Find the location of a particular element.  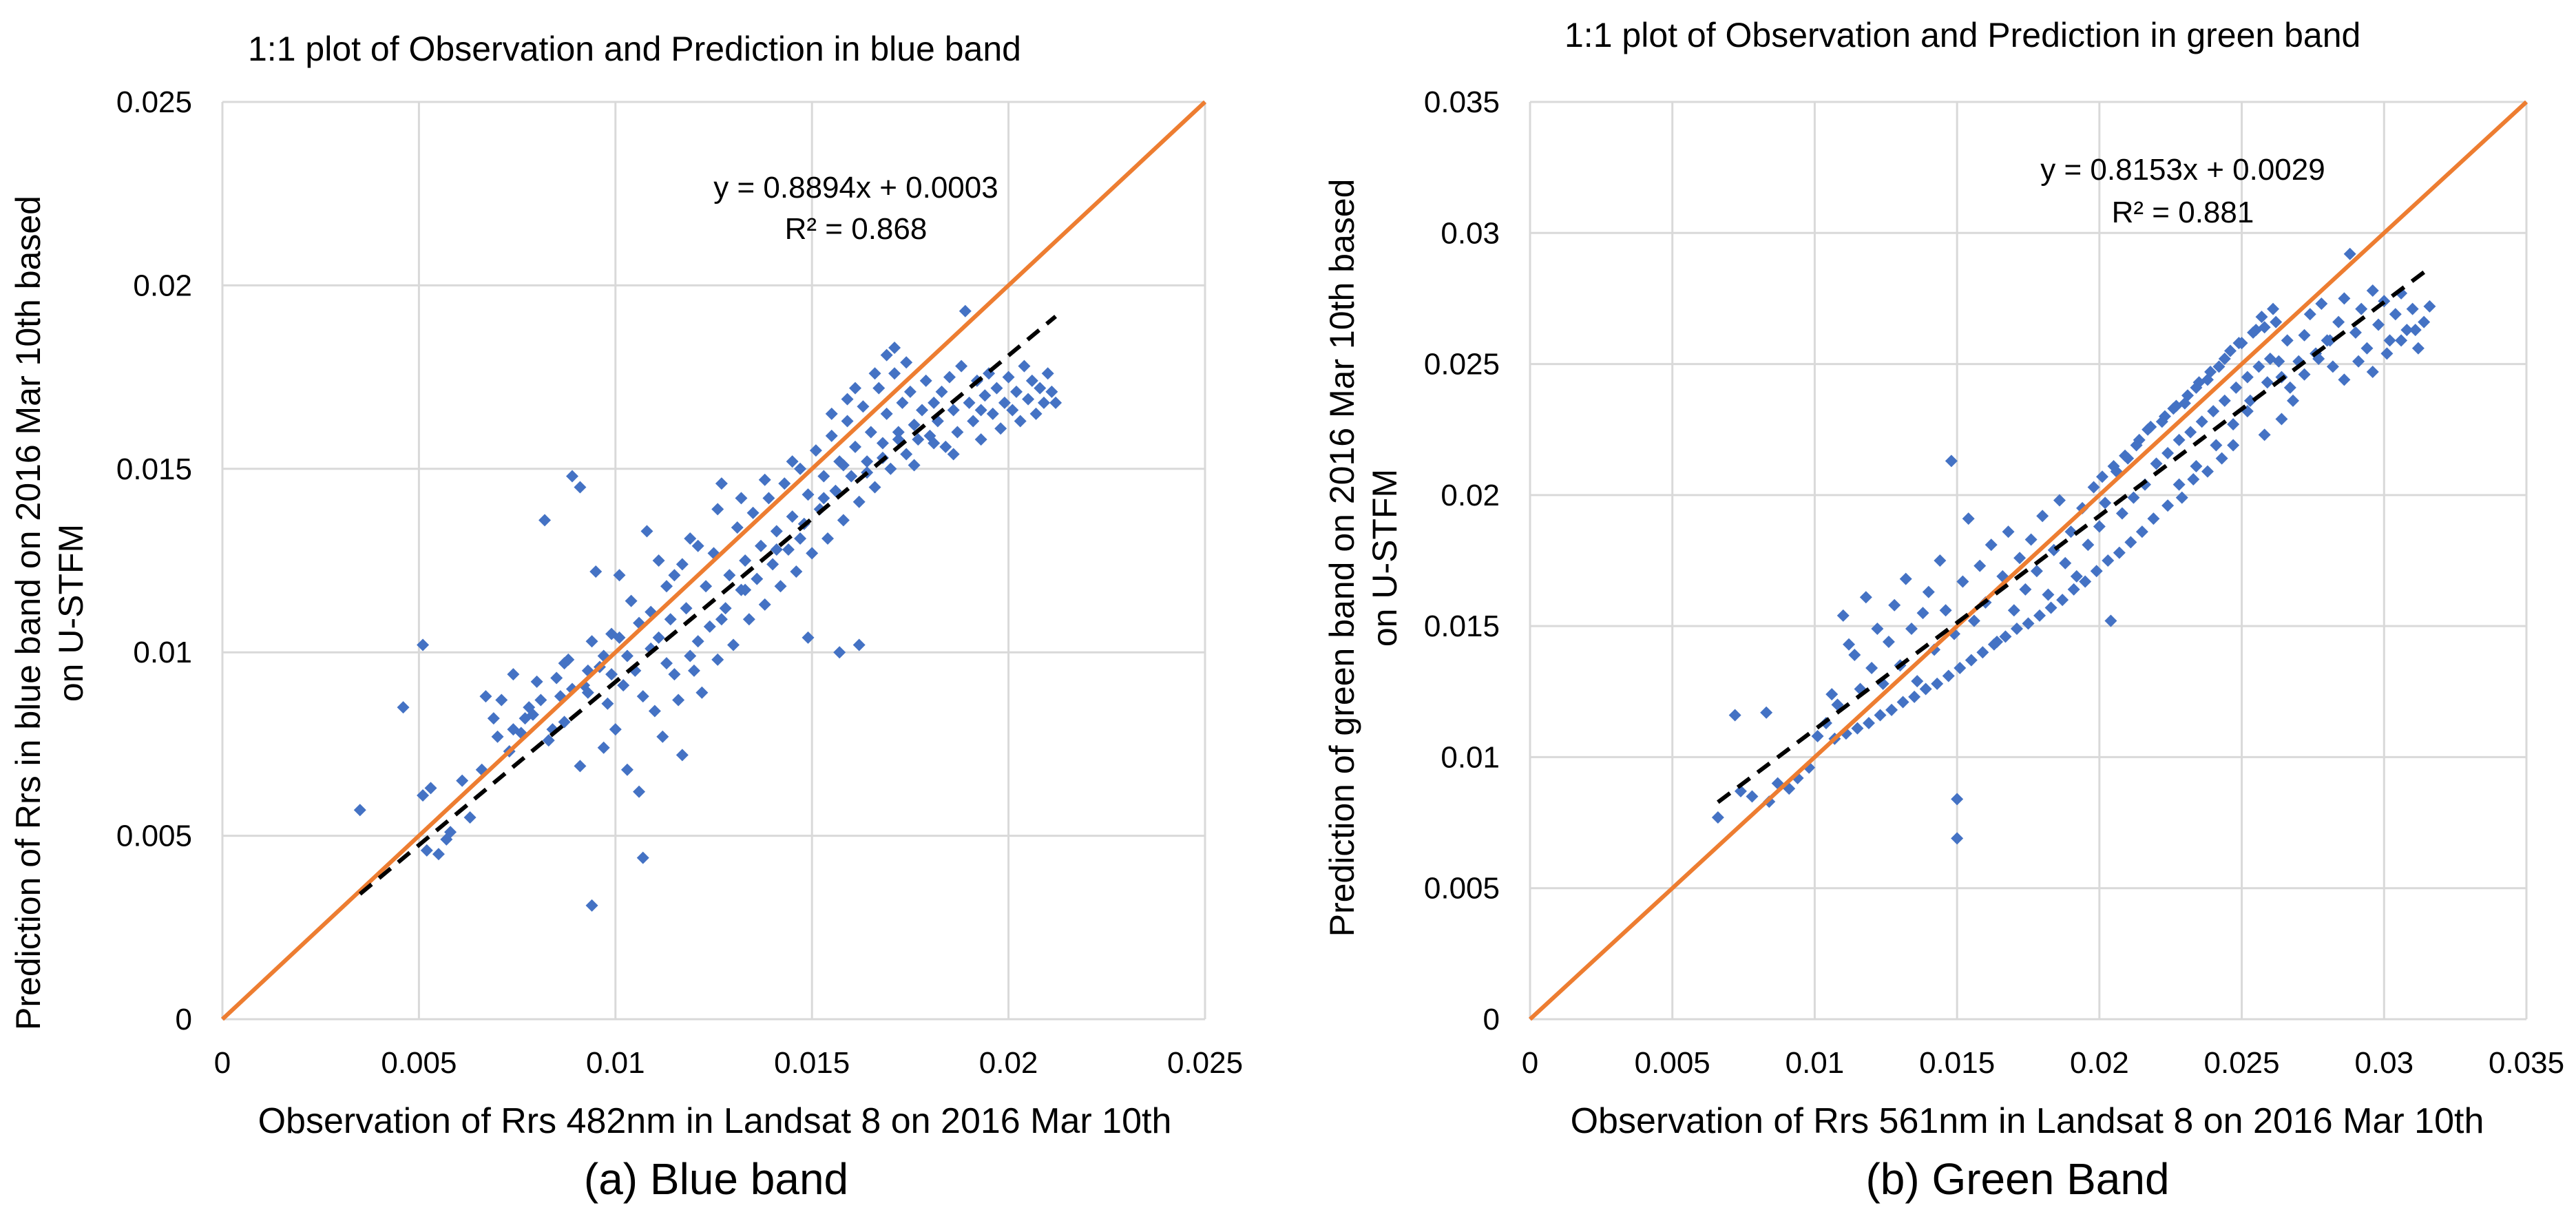

caption-panel-b: (b) Green Band is located at coordinates (2017, 1179).